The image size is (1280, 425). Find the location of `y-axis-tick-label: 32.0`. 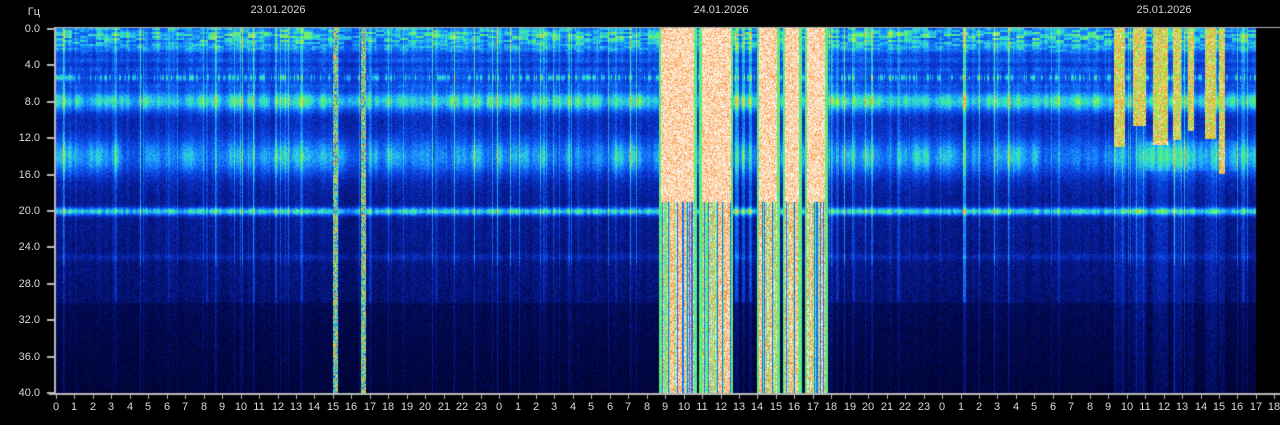

y-axis-tick-label: 32.0 is located at coordinates (29, 320).